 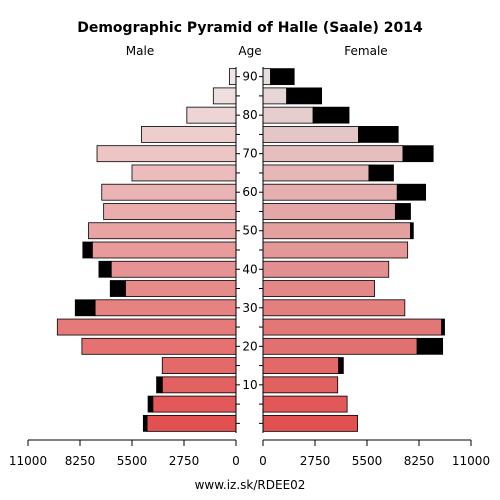 I want to click on male-x-tick-label: 5500, so click(x=132, y=461).